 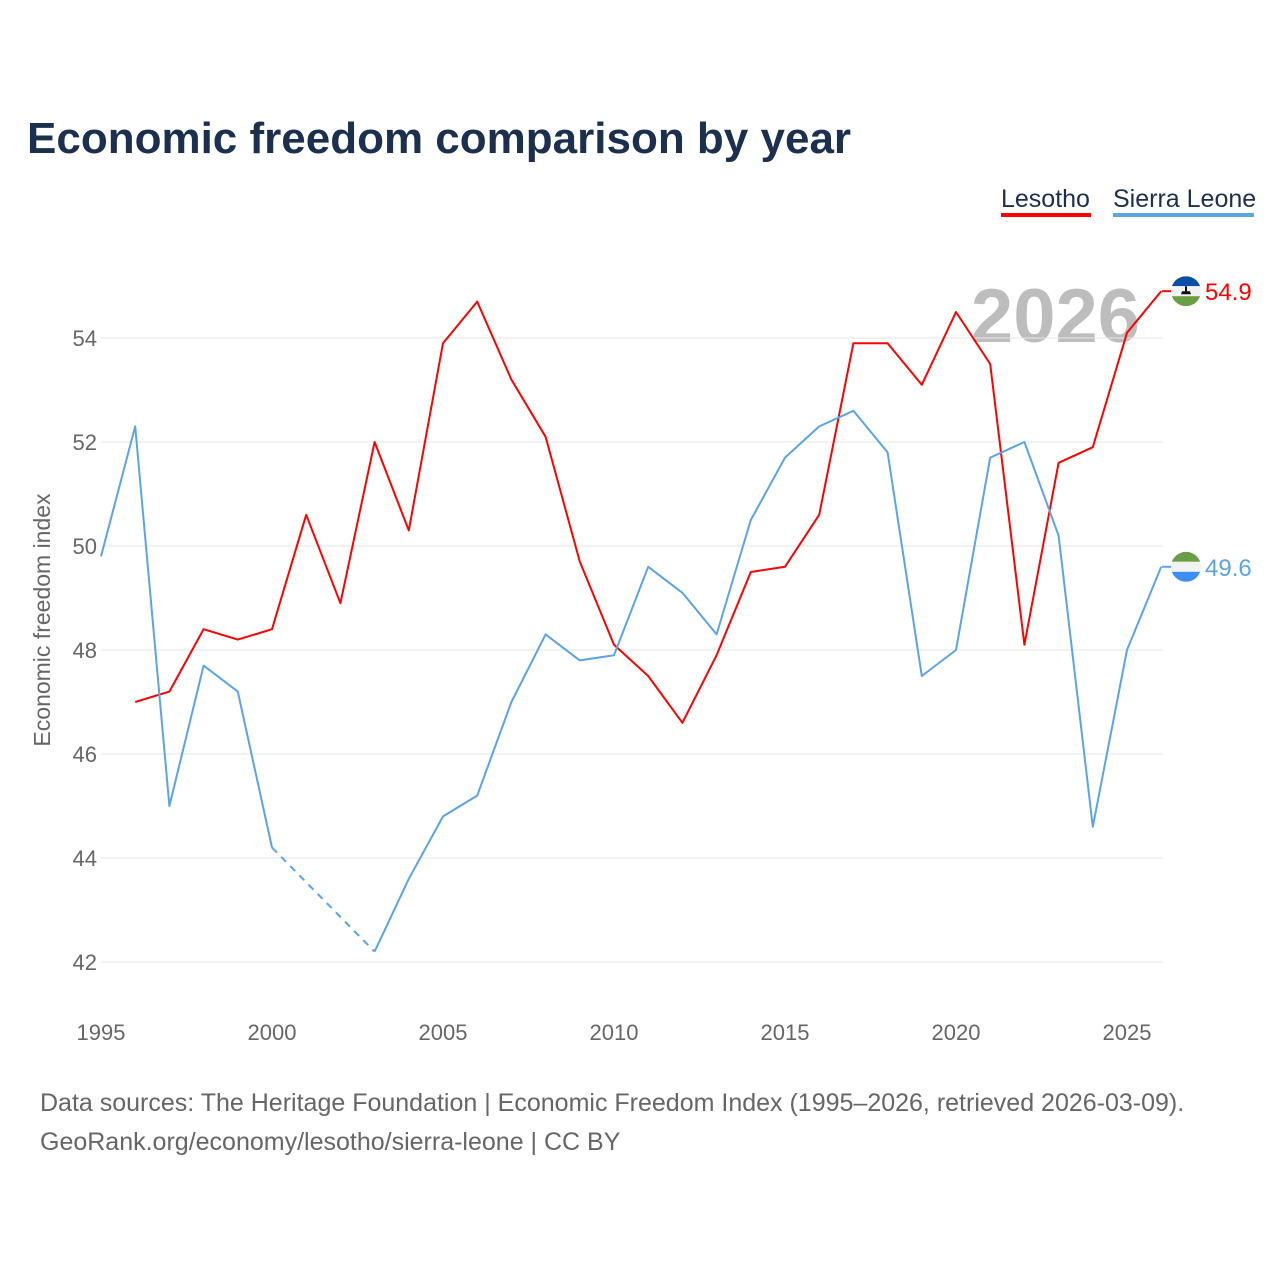 What do you see at coordinates (85, 546) in the screenshot?
I see `y-tick-label: 50` at bounding box center [85, 546].